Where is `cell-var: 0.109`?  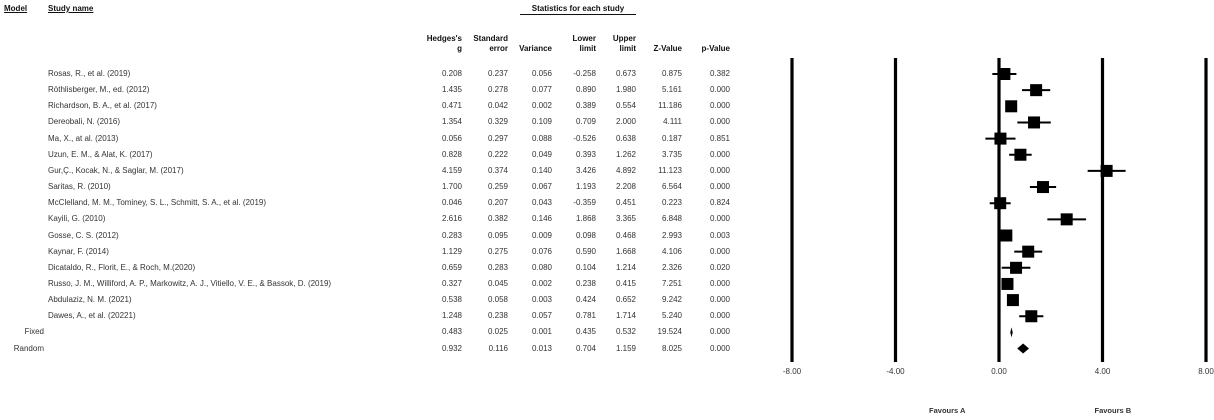 cell-var: 0.109 is located at coordinates (541, 122).